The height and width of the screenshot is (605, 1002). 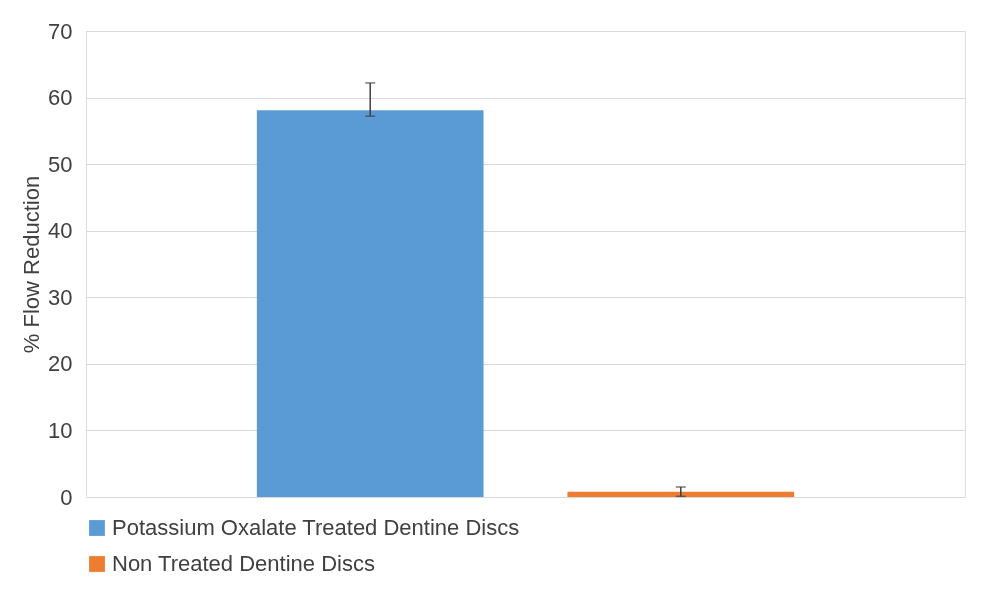 What do you see at coordinates (32, 264) in the screenshot?
I see `y-axis-title: % Flow Reduction` at bounding box center [32, 264].